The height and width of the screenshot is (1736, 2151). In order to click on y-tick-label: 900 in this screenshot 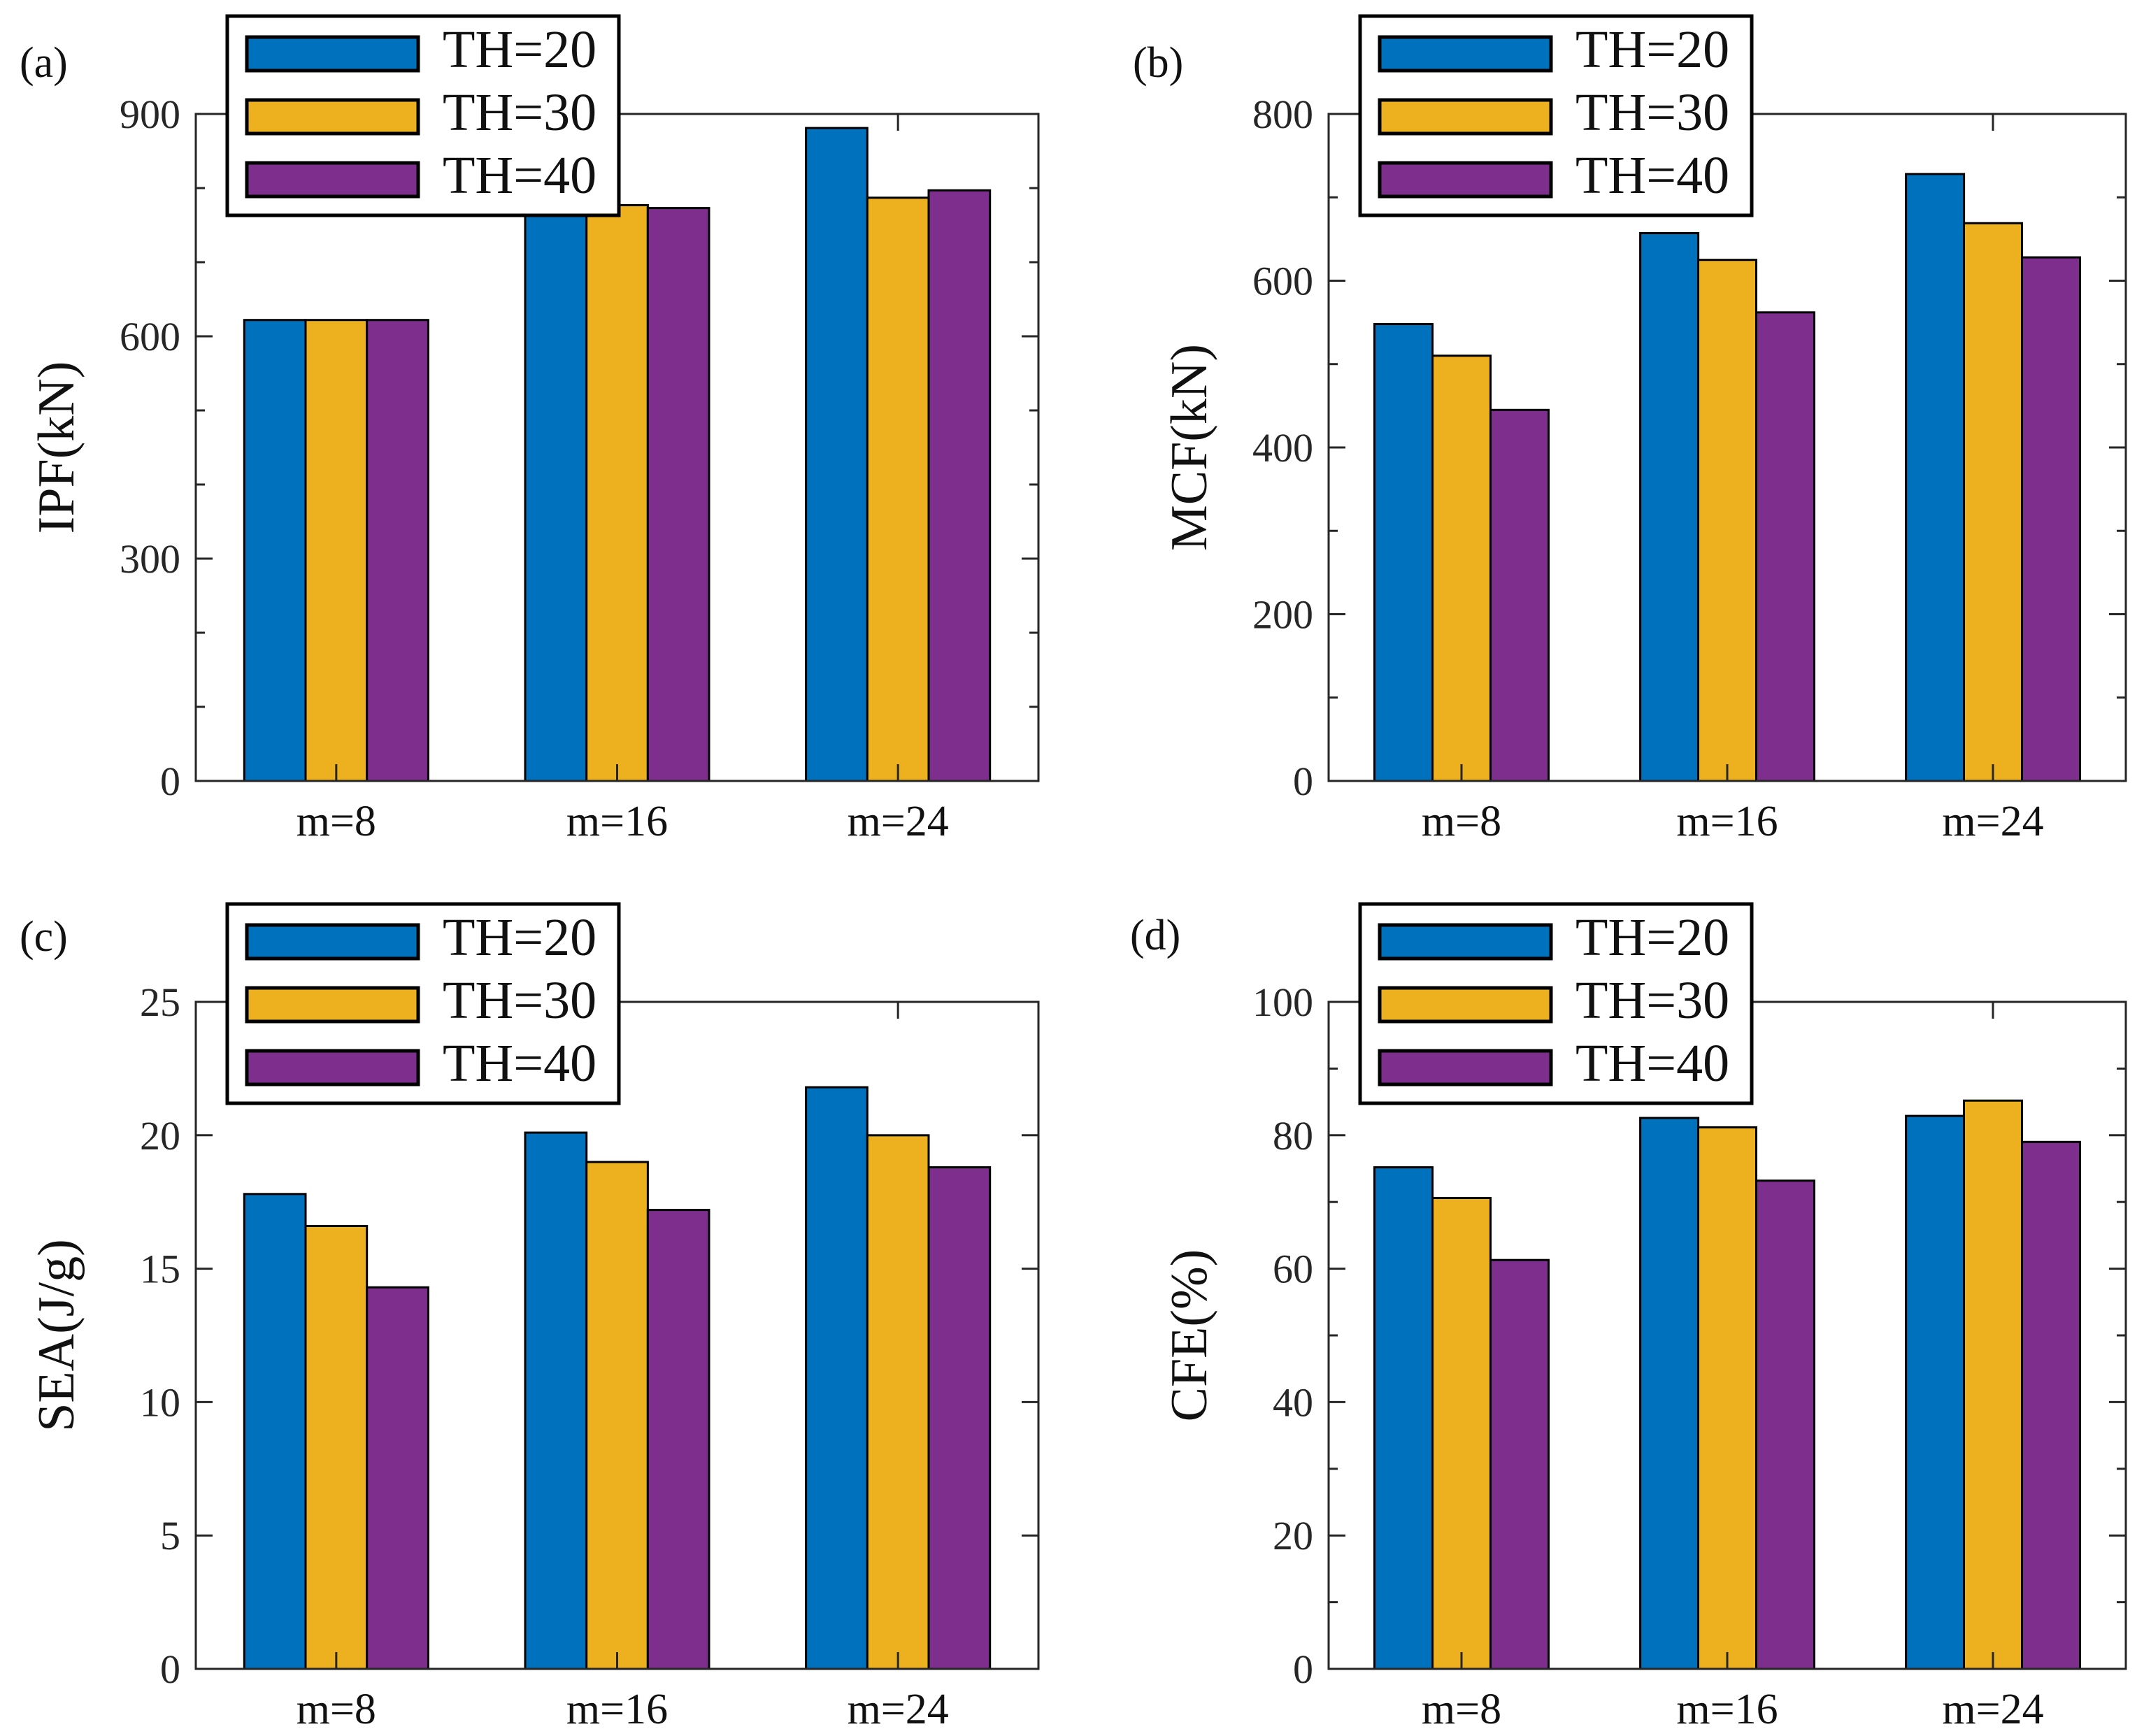, I will do `click(150, 114)`.